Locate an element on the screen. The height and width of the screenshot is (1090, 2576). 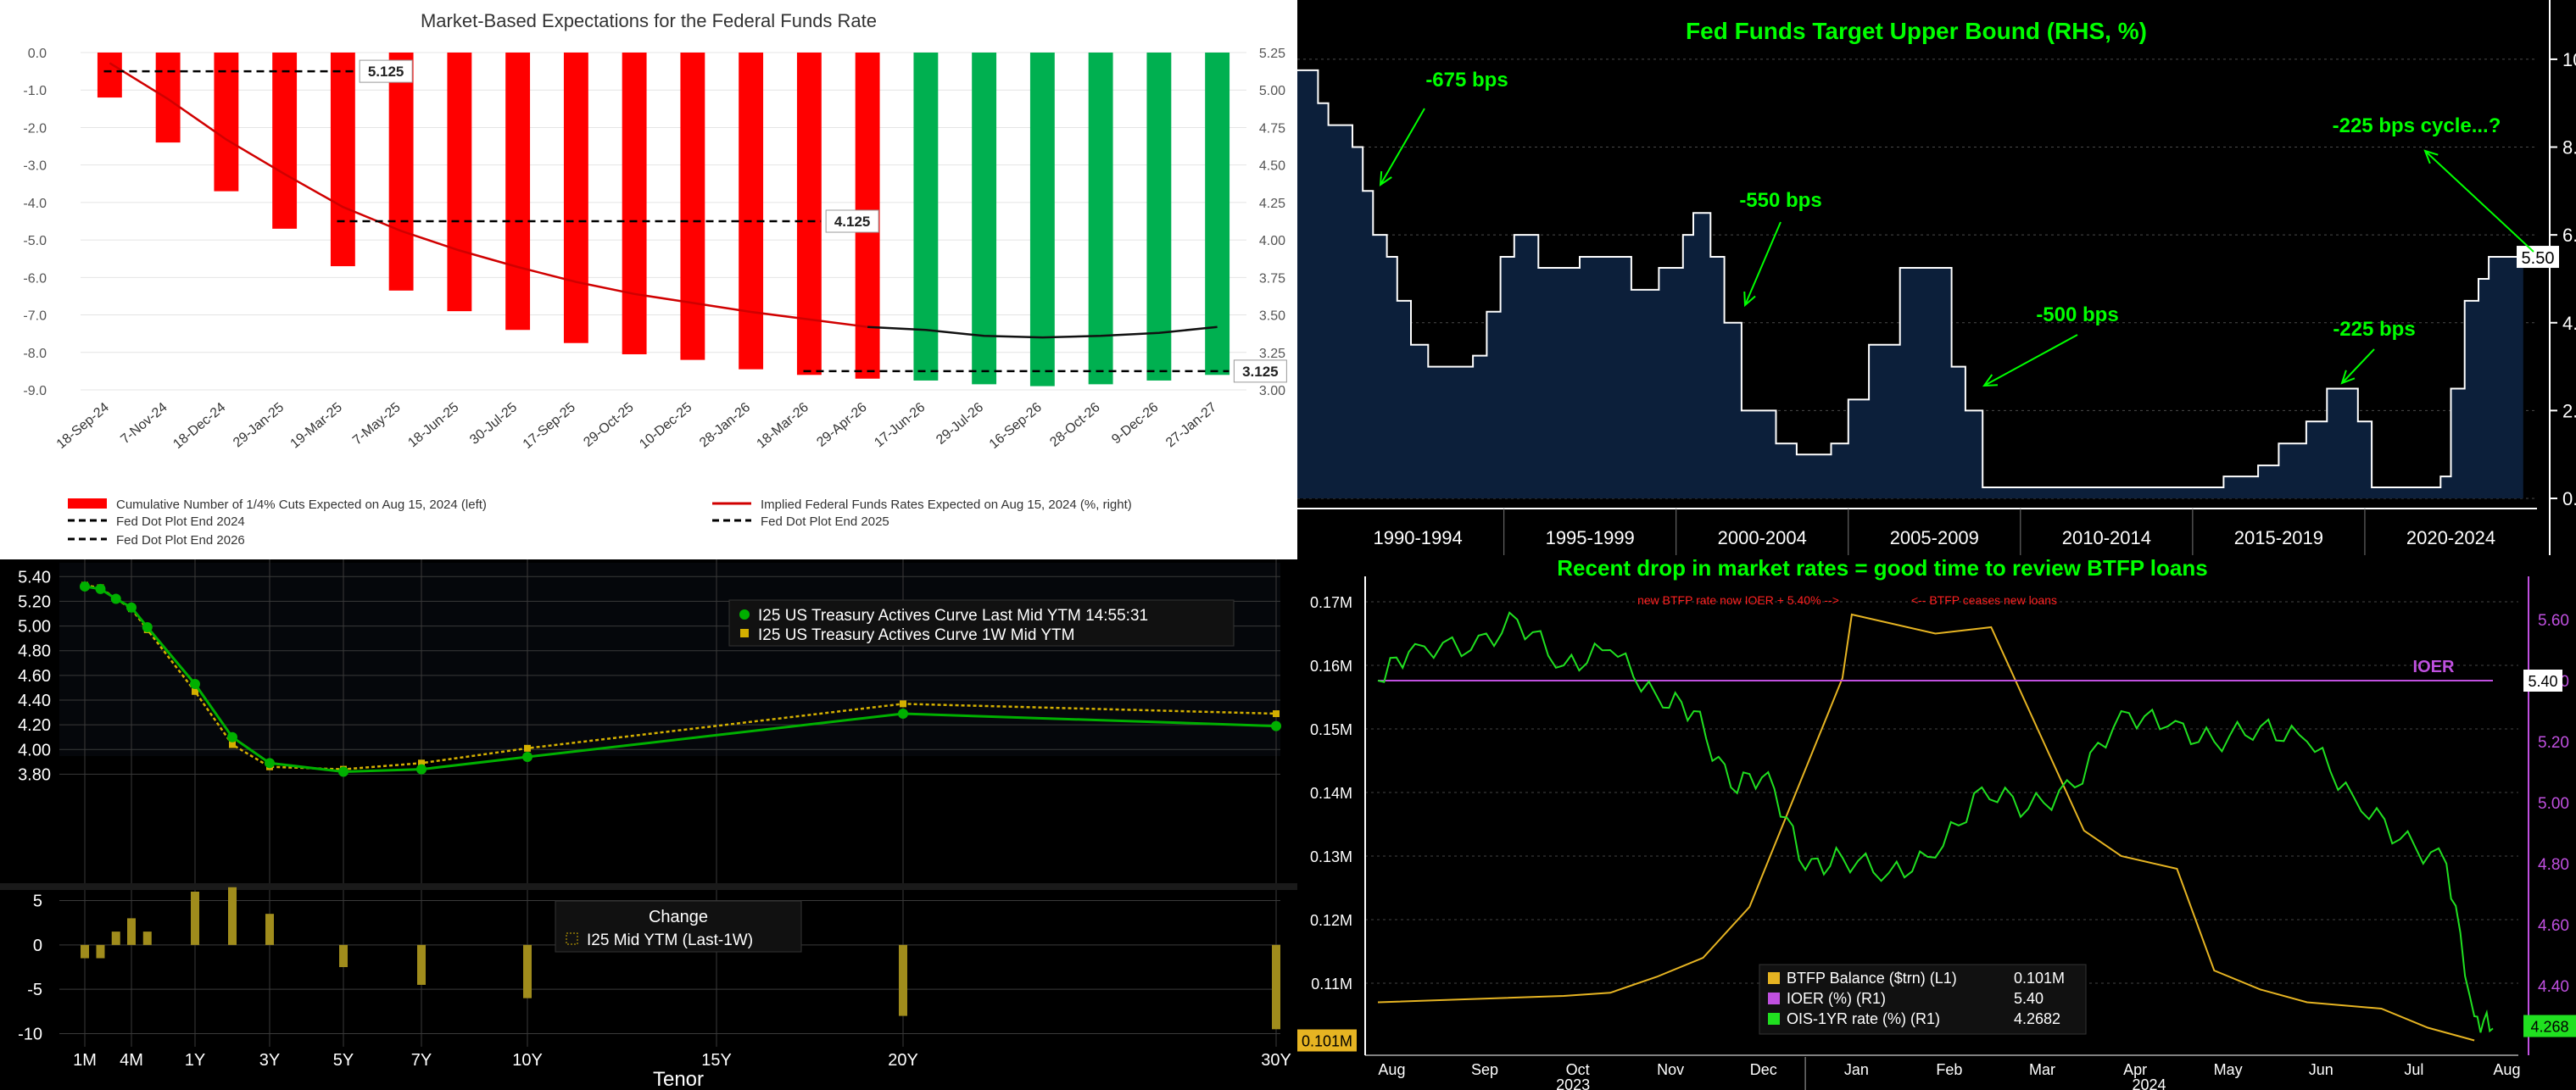
btfp-badge is located at coordinates (1327, 1040).